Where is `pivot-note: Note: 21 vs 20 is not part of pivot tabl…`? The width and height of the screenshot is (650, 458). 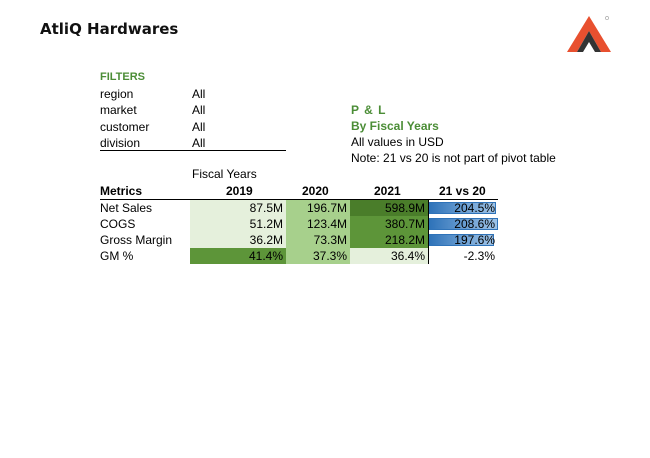 pivot-note: Note: 21 vs 20 is not part of pivot tabl… is located at coordinates (453, 158).